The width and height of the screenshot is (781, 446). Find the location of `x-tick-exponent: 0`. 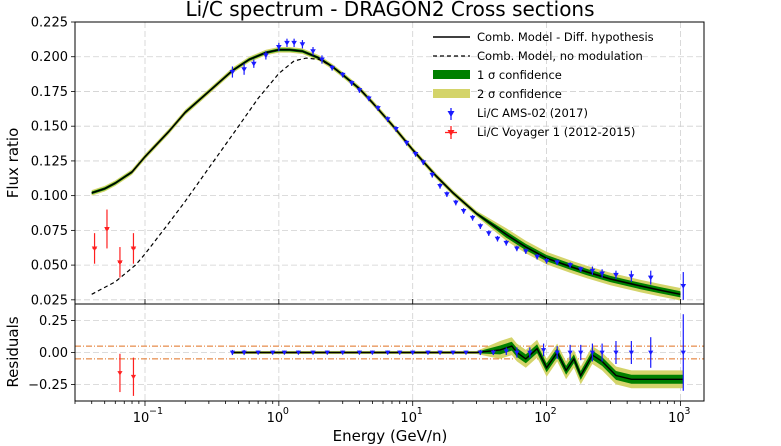

x-tick-exponent: 0 is located at coordinates (286, 411).